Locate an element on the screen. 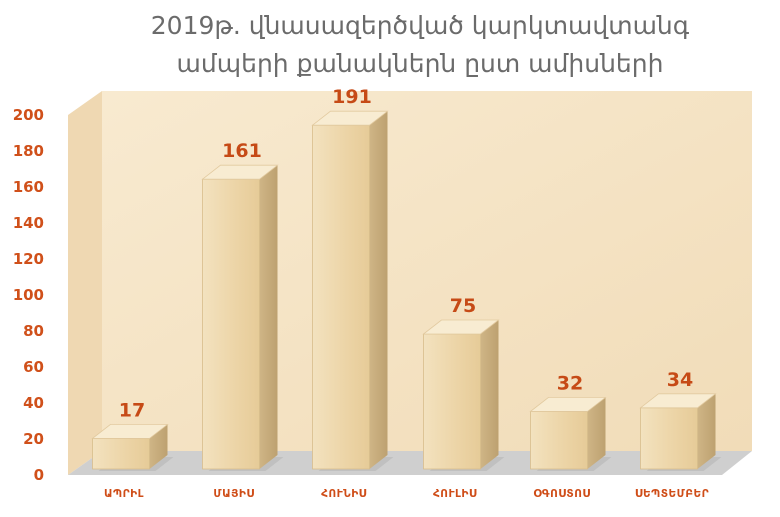 This screenshot has height=517, width=780. category-label: ԱՊՐԻԼ is located at coordinates (124, 494).